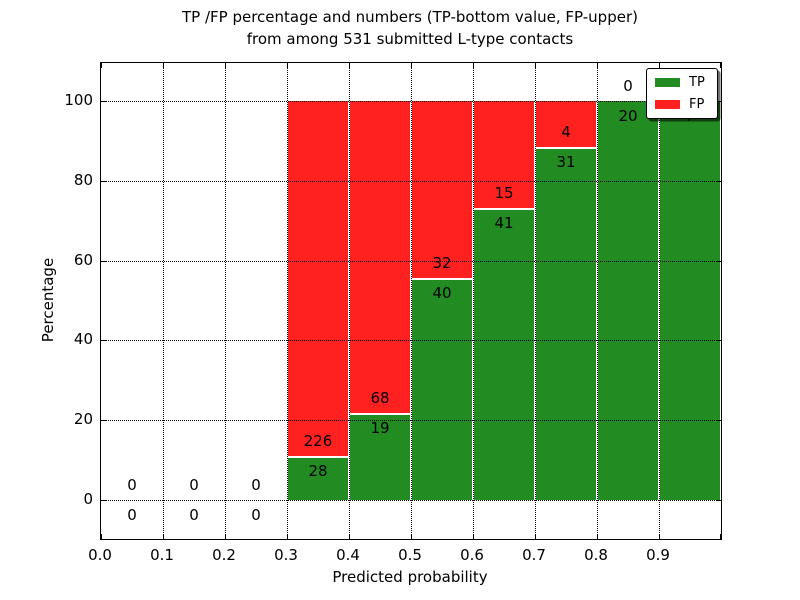 The height and width of the screenshot is (600, 800). I want to click on x-tick-label: 0.2, so click(224, 555).